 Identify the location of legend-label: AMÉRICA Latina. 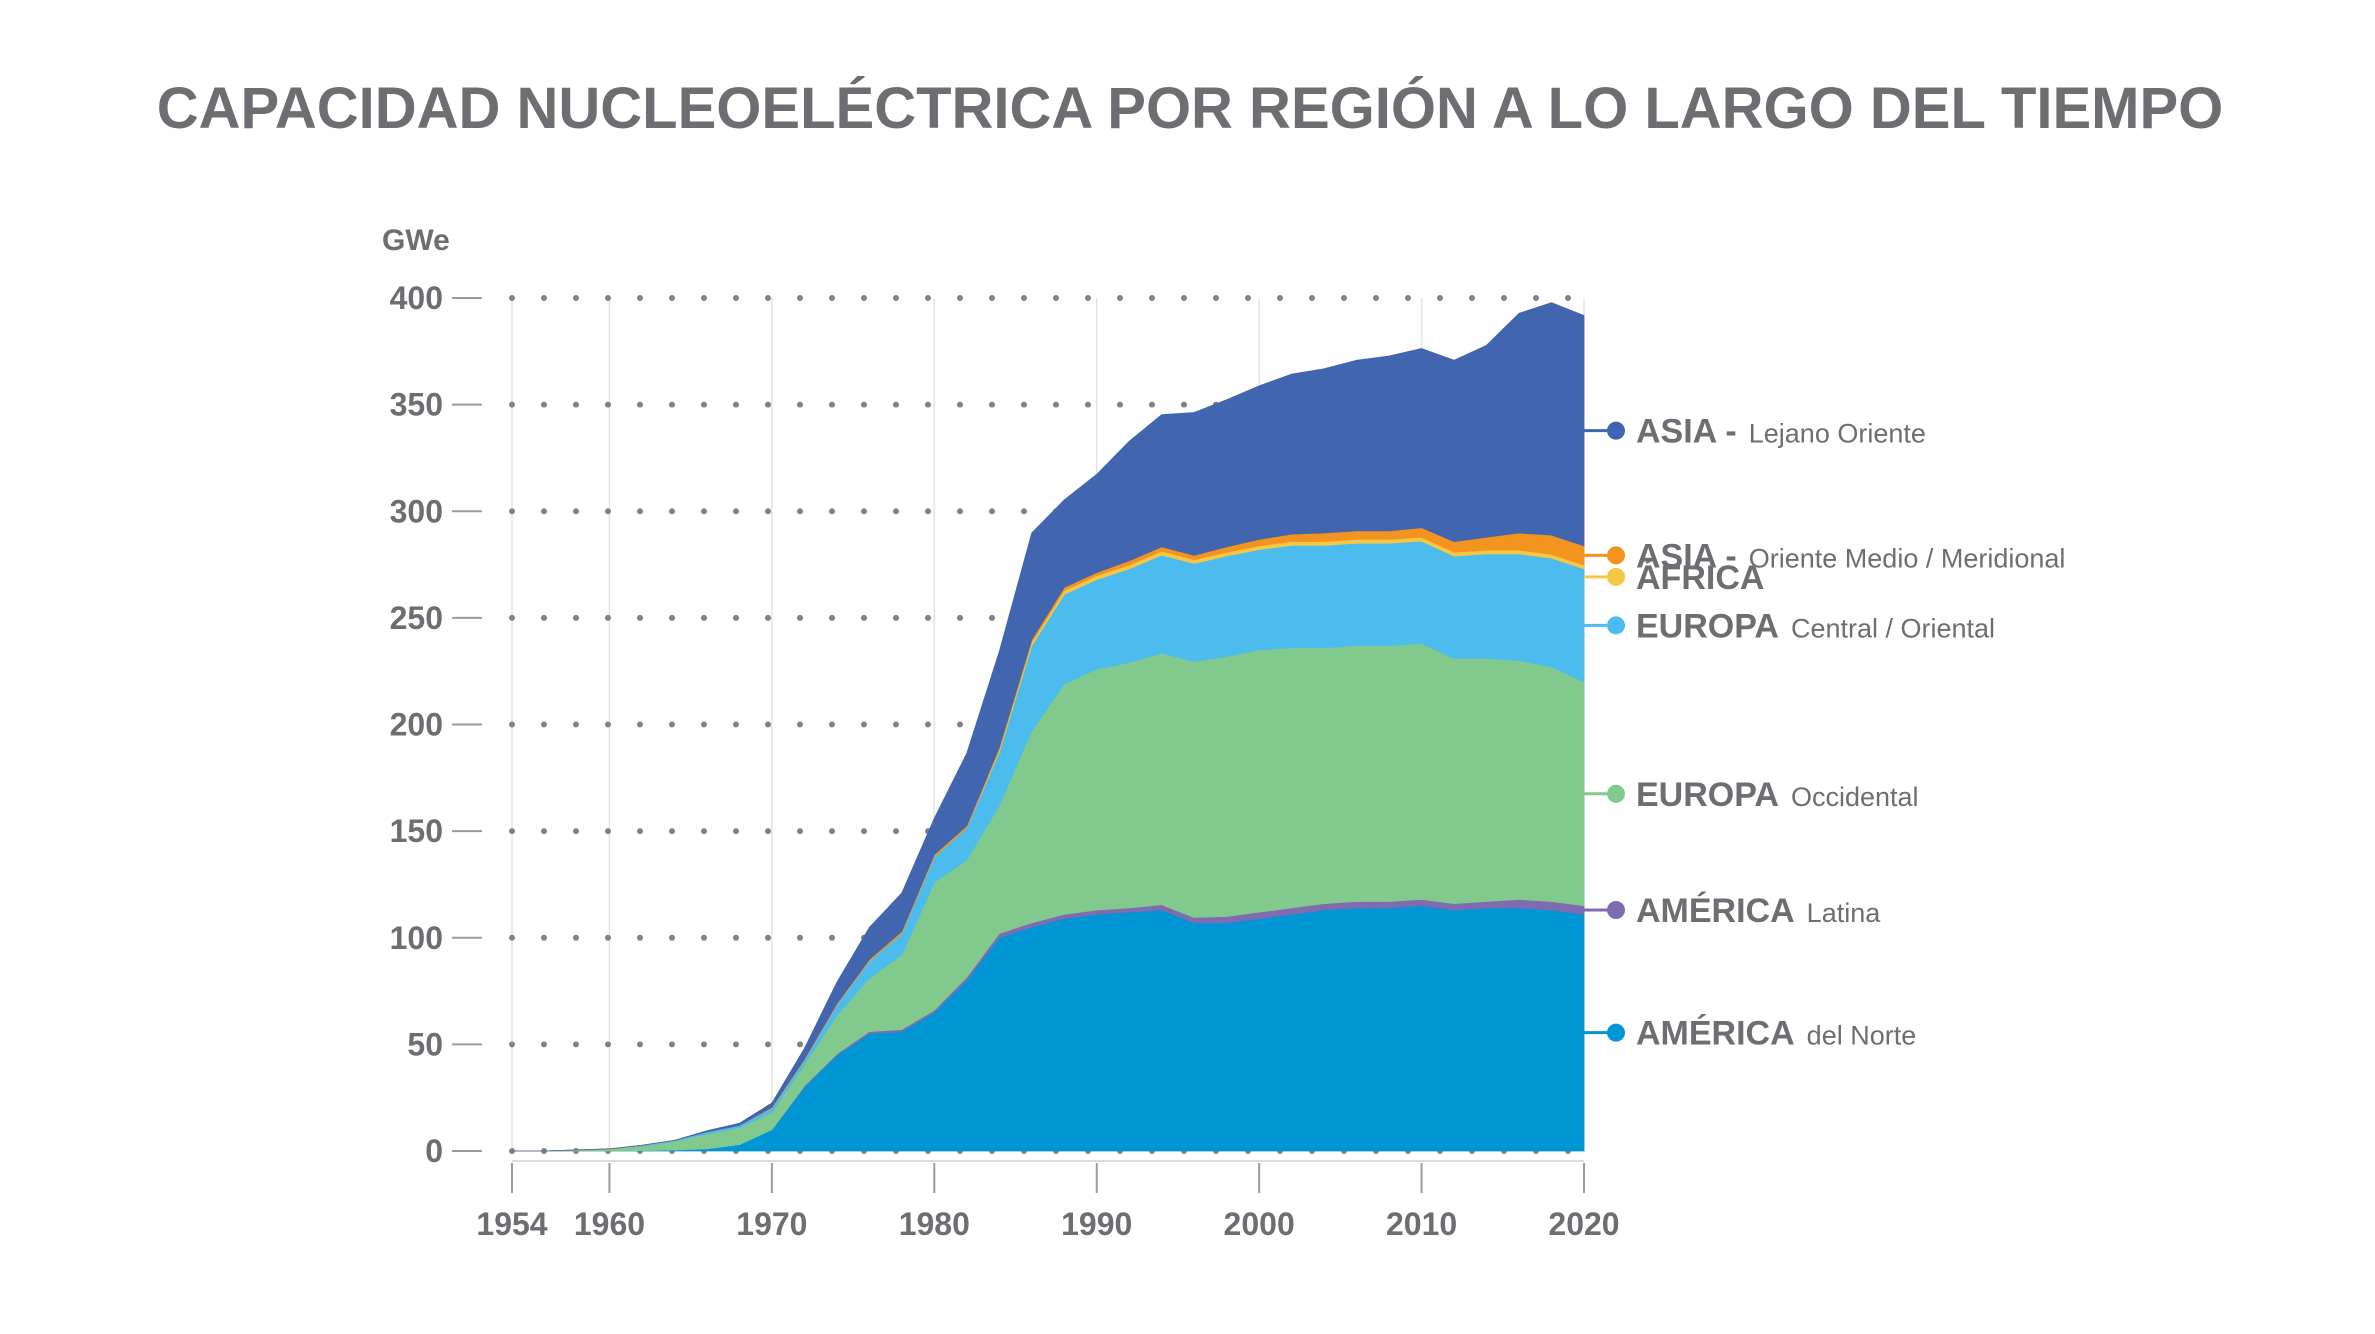
(1758, 911).